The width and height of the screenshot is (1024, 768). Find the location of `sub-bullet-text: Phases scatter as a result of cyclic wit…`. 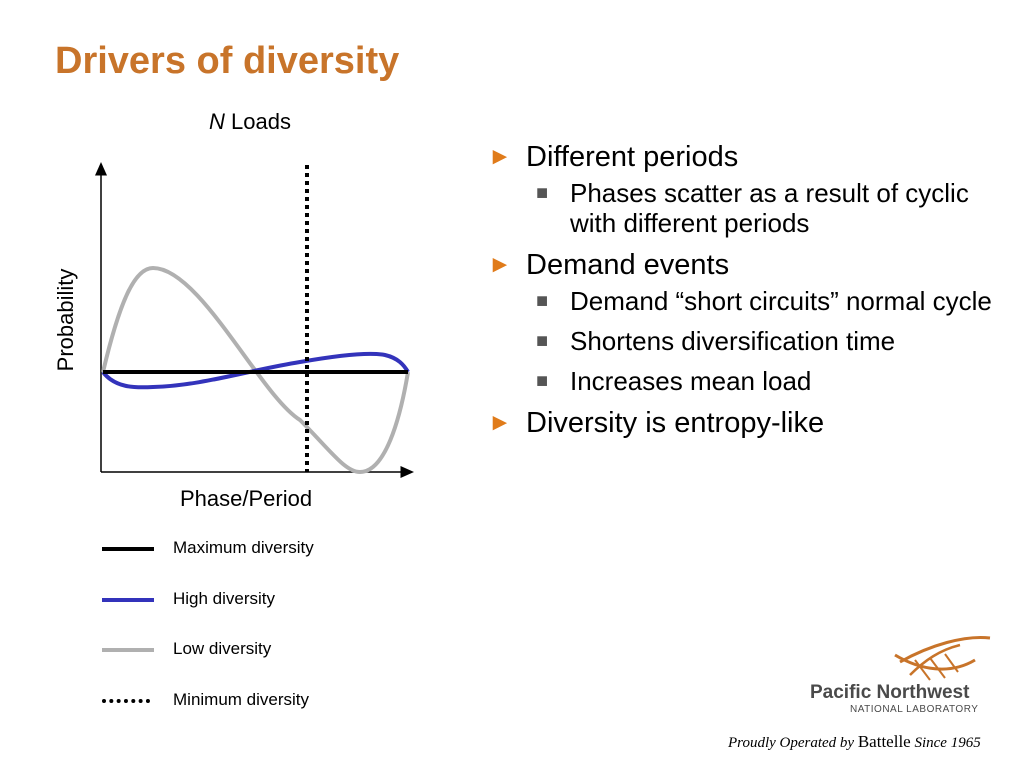

sub-bullet-text: Phases scatter as a result of cyclic wit… is located at coordinates (769, 208).